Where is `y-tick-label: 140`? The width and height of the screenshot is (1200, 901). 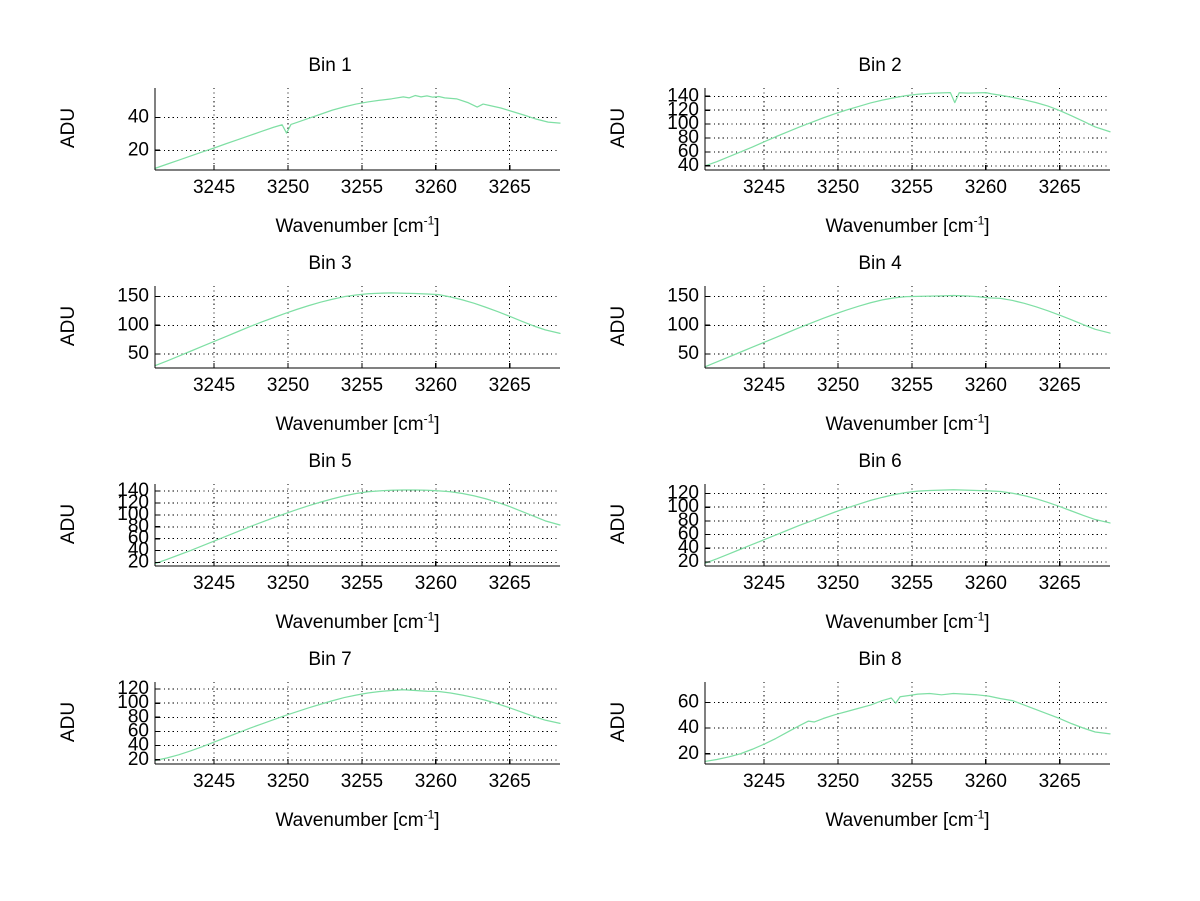 y-tick-label: 140 is located at coordinates (133, 490).